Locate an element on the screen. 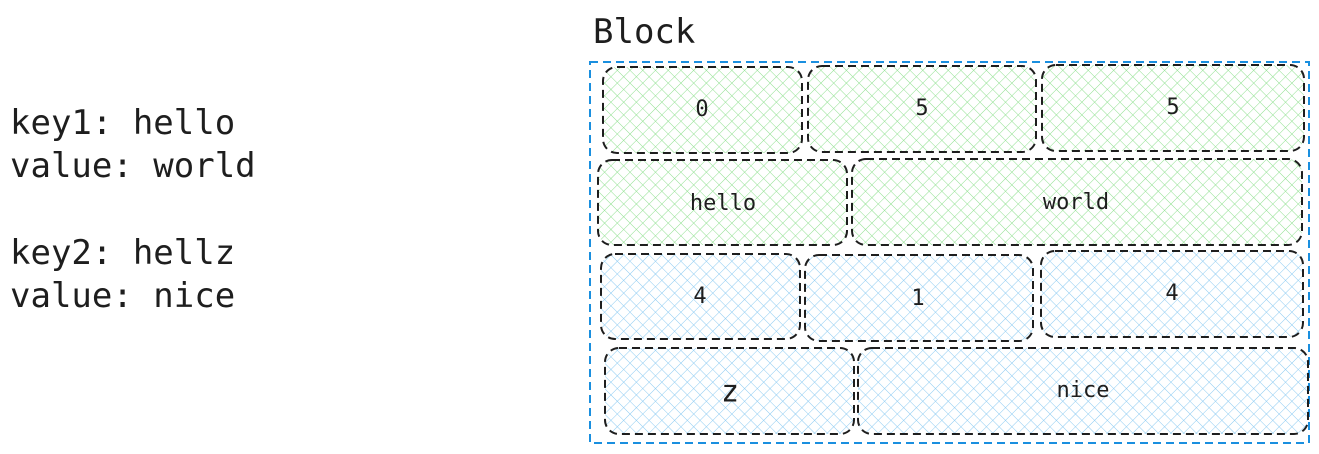 Image resolution: width=1319 pixels, height=454 pixels. cell-r1-c0-label: hello is located at coordinates (723, 203).